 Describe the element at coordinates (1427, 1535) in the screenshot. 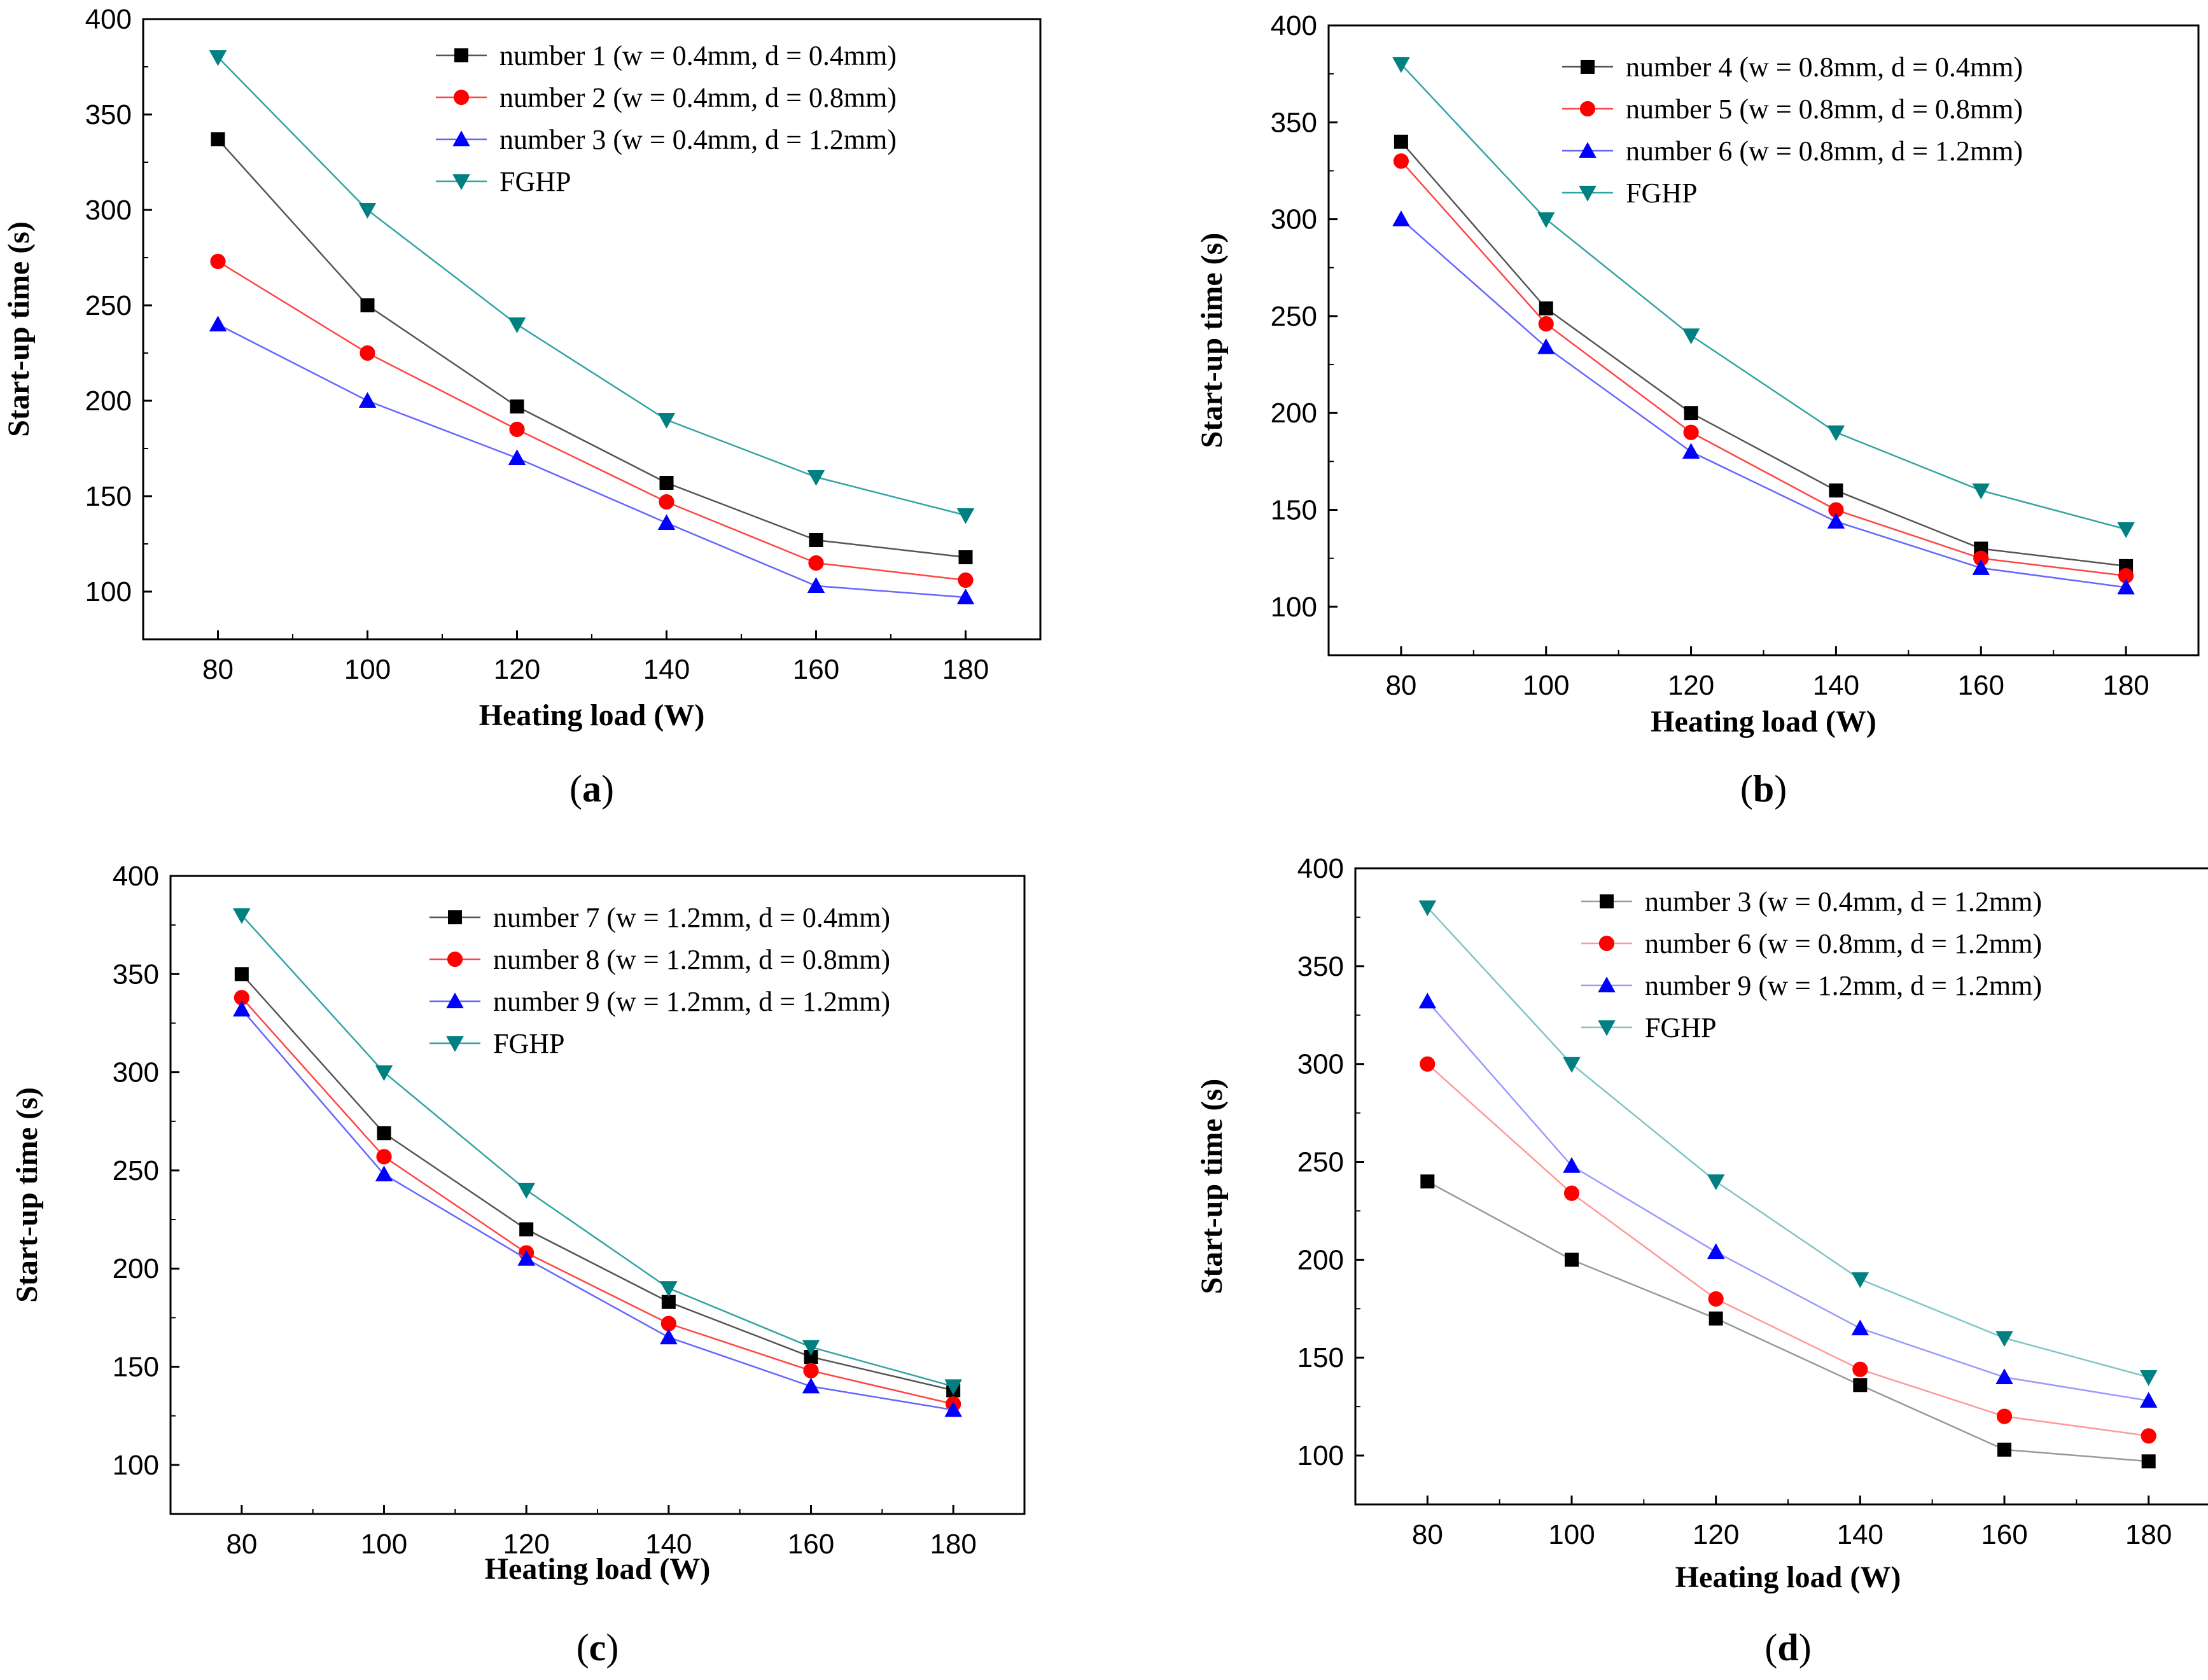

I see `x-tick-label-d-80: 80` at that location.